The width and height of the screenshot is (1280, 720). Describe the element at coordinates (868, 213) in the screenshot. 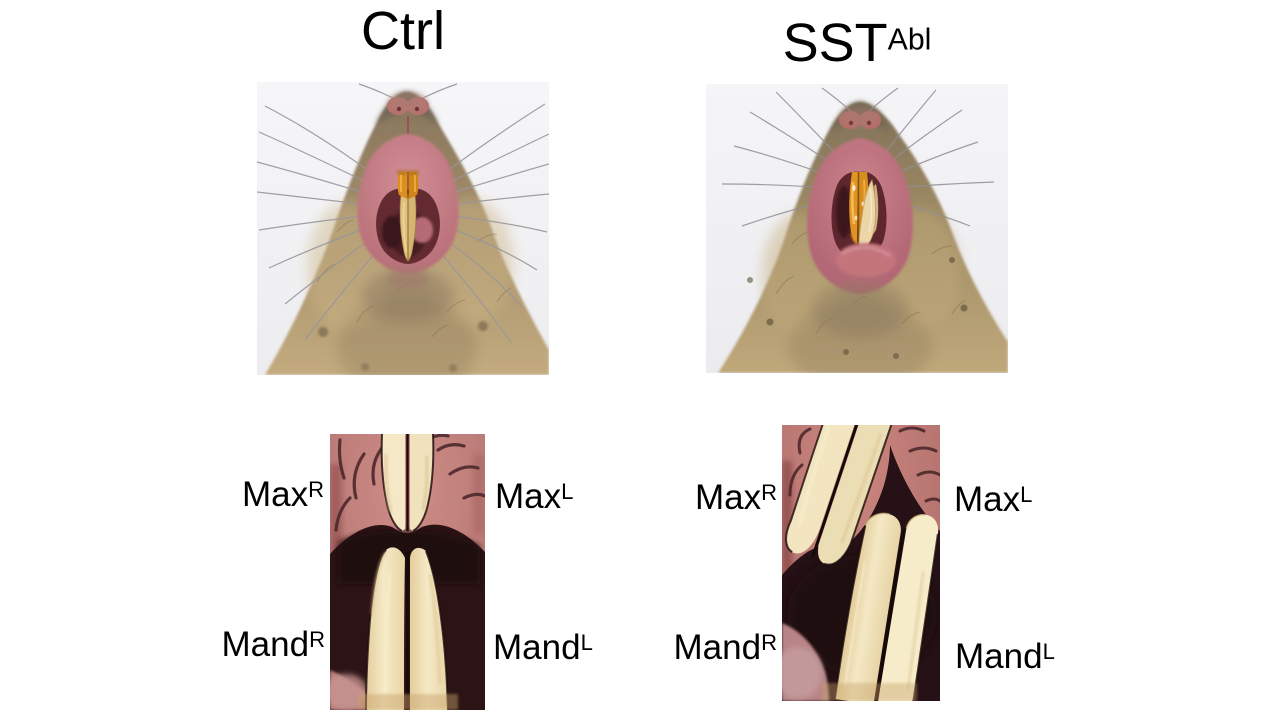

I see `misaligned-lower-incisors` at that location.